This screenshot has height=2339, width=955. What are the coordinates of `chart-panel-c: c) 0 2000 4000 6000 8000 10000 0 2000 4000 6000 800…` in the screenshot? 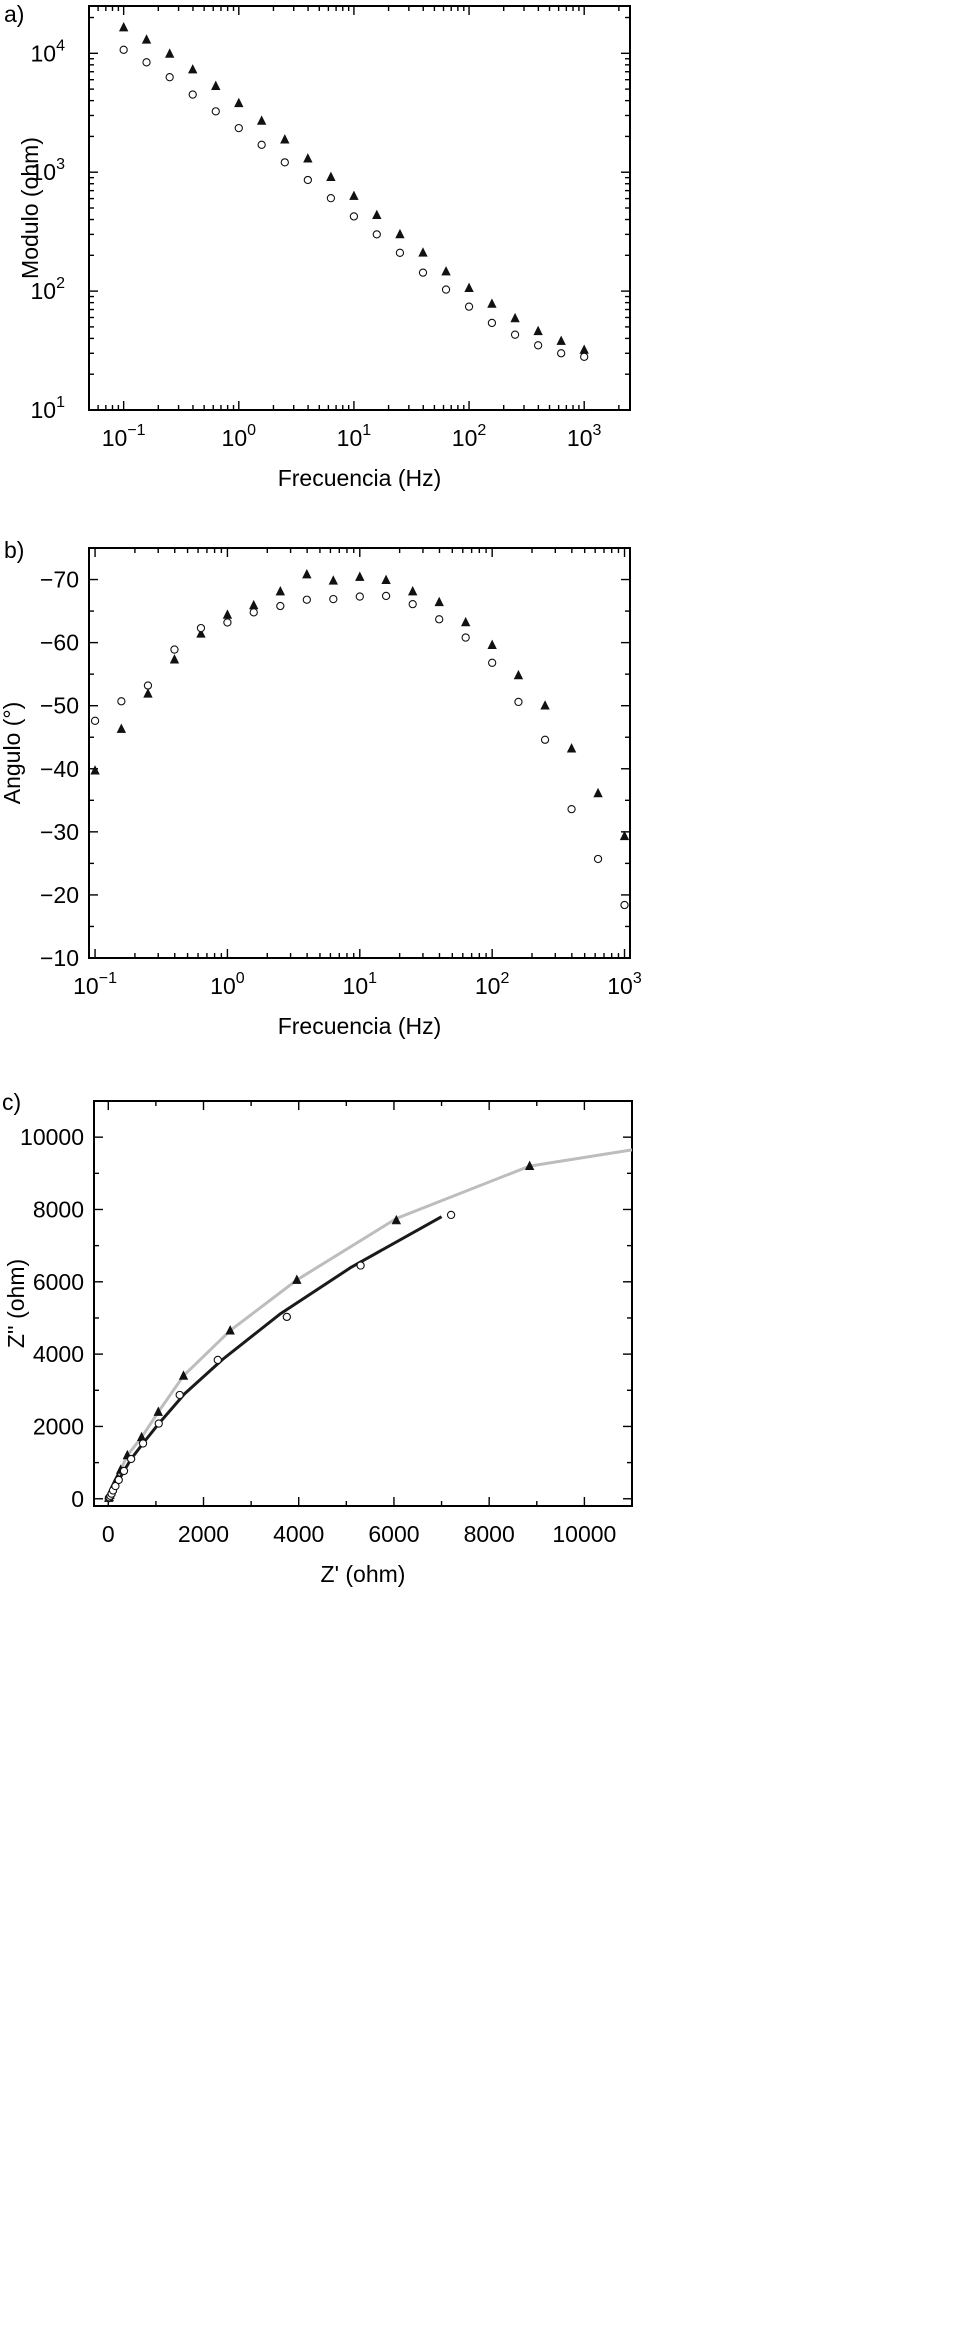 It's located at (317, 1338).